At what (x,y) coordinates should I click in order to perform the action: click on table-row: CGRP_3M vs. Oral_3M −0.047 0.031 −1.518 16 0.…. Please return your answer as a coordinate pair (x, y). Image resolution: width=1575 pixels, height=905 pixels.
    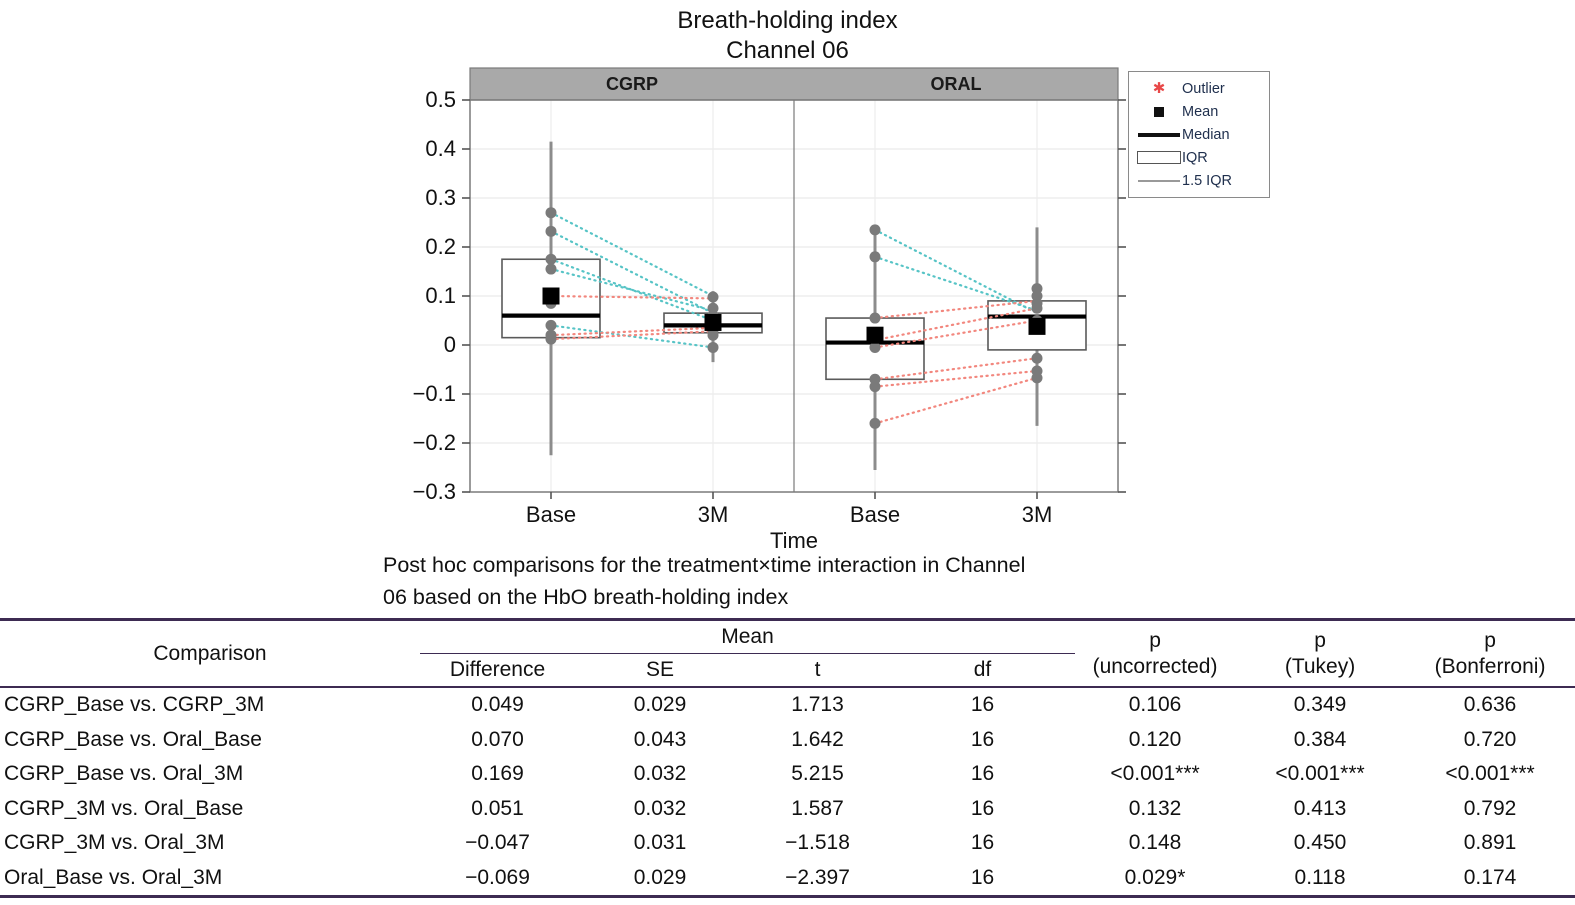
    Looking at the image, I should click on (787, 843).